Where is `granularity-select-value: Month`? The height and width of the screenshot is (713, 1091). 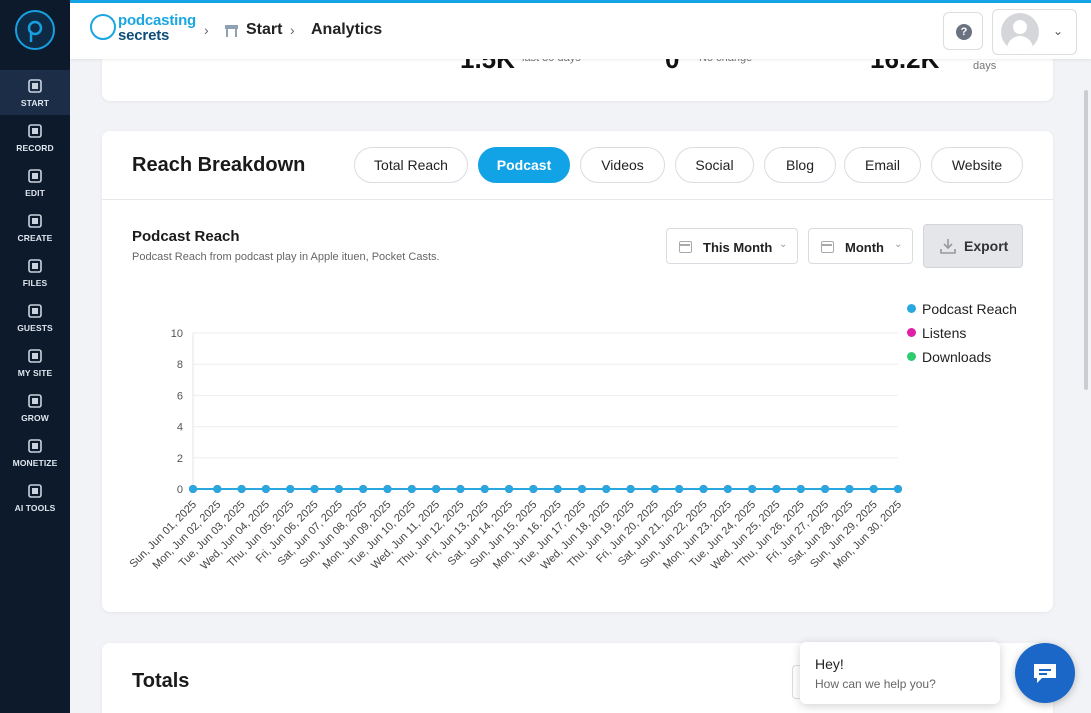 granularity-select-value: Month is located at coordinates (864, 247).